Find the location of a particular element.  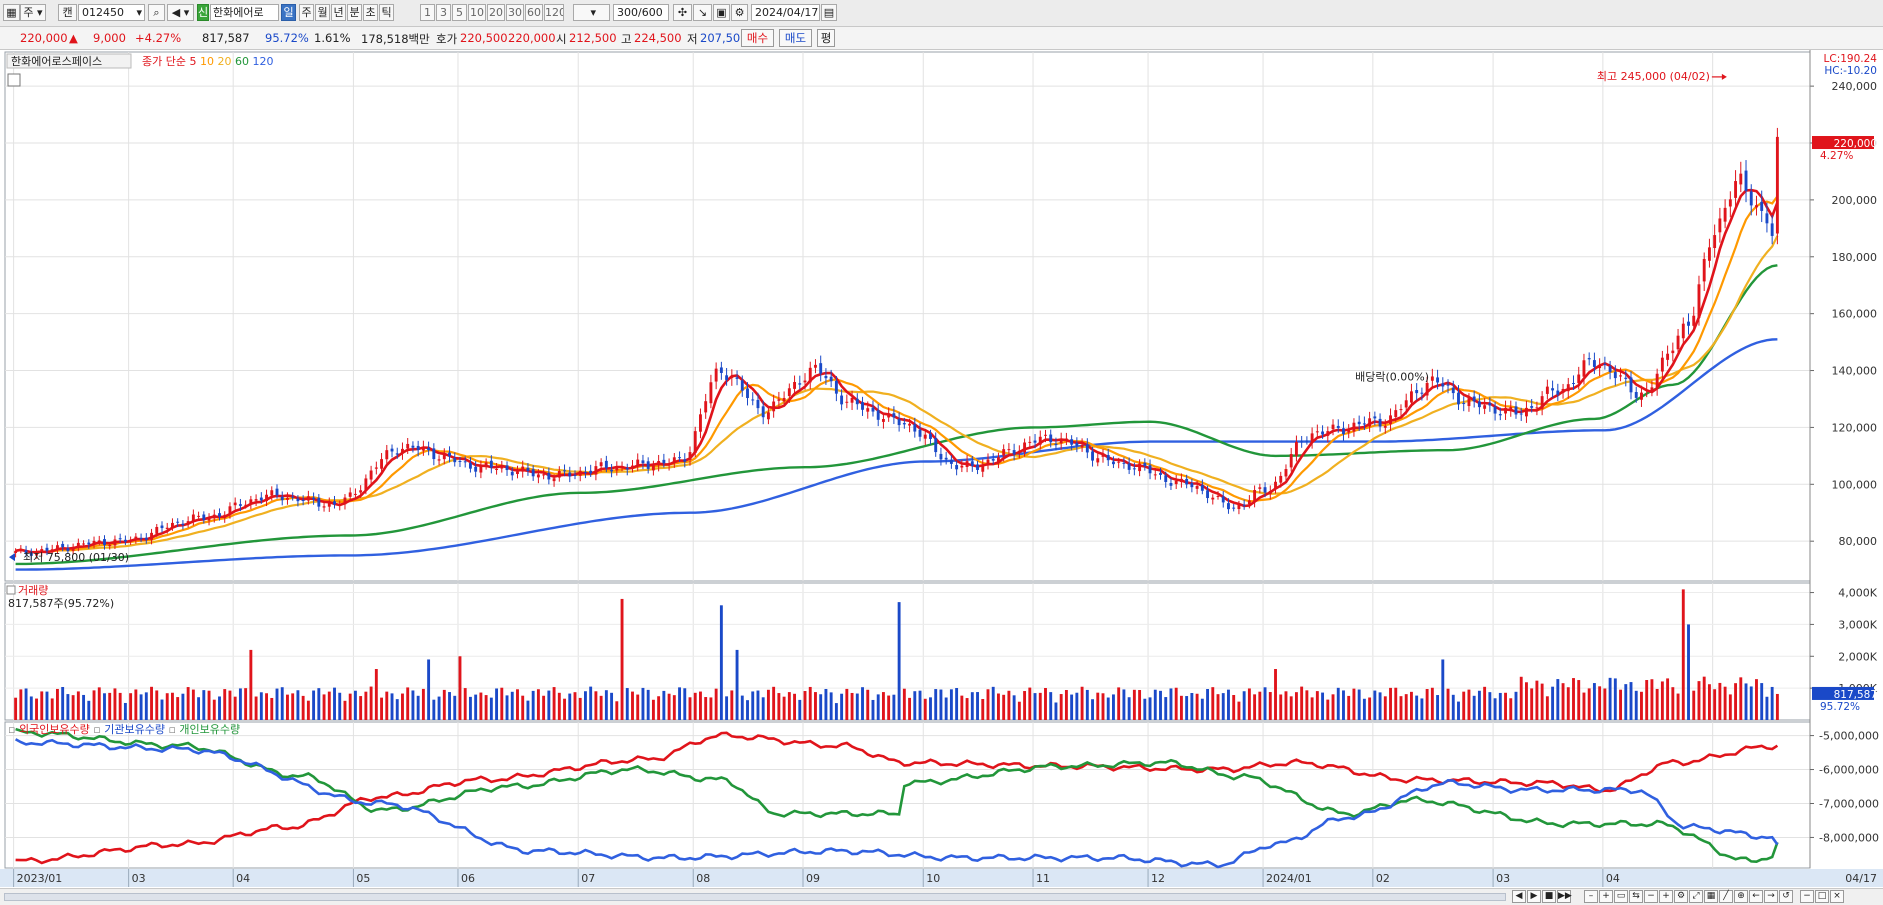

save-icon: ▣ is located at coordinates (721, 12).